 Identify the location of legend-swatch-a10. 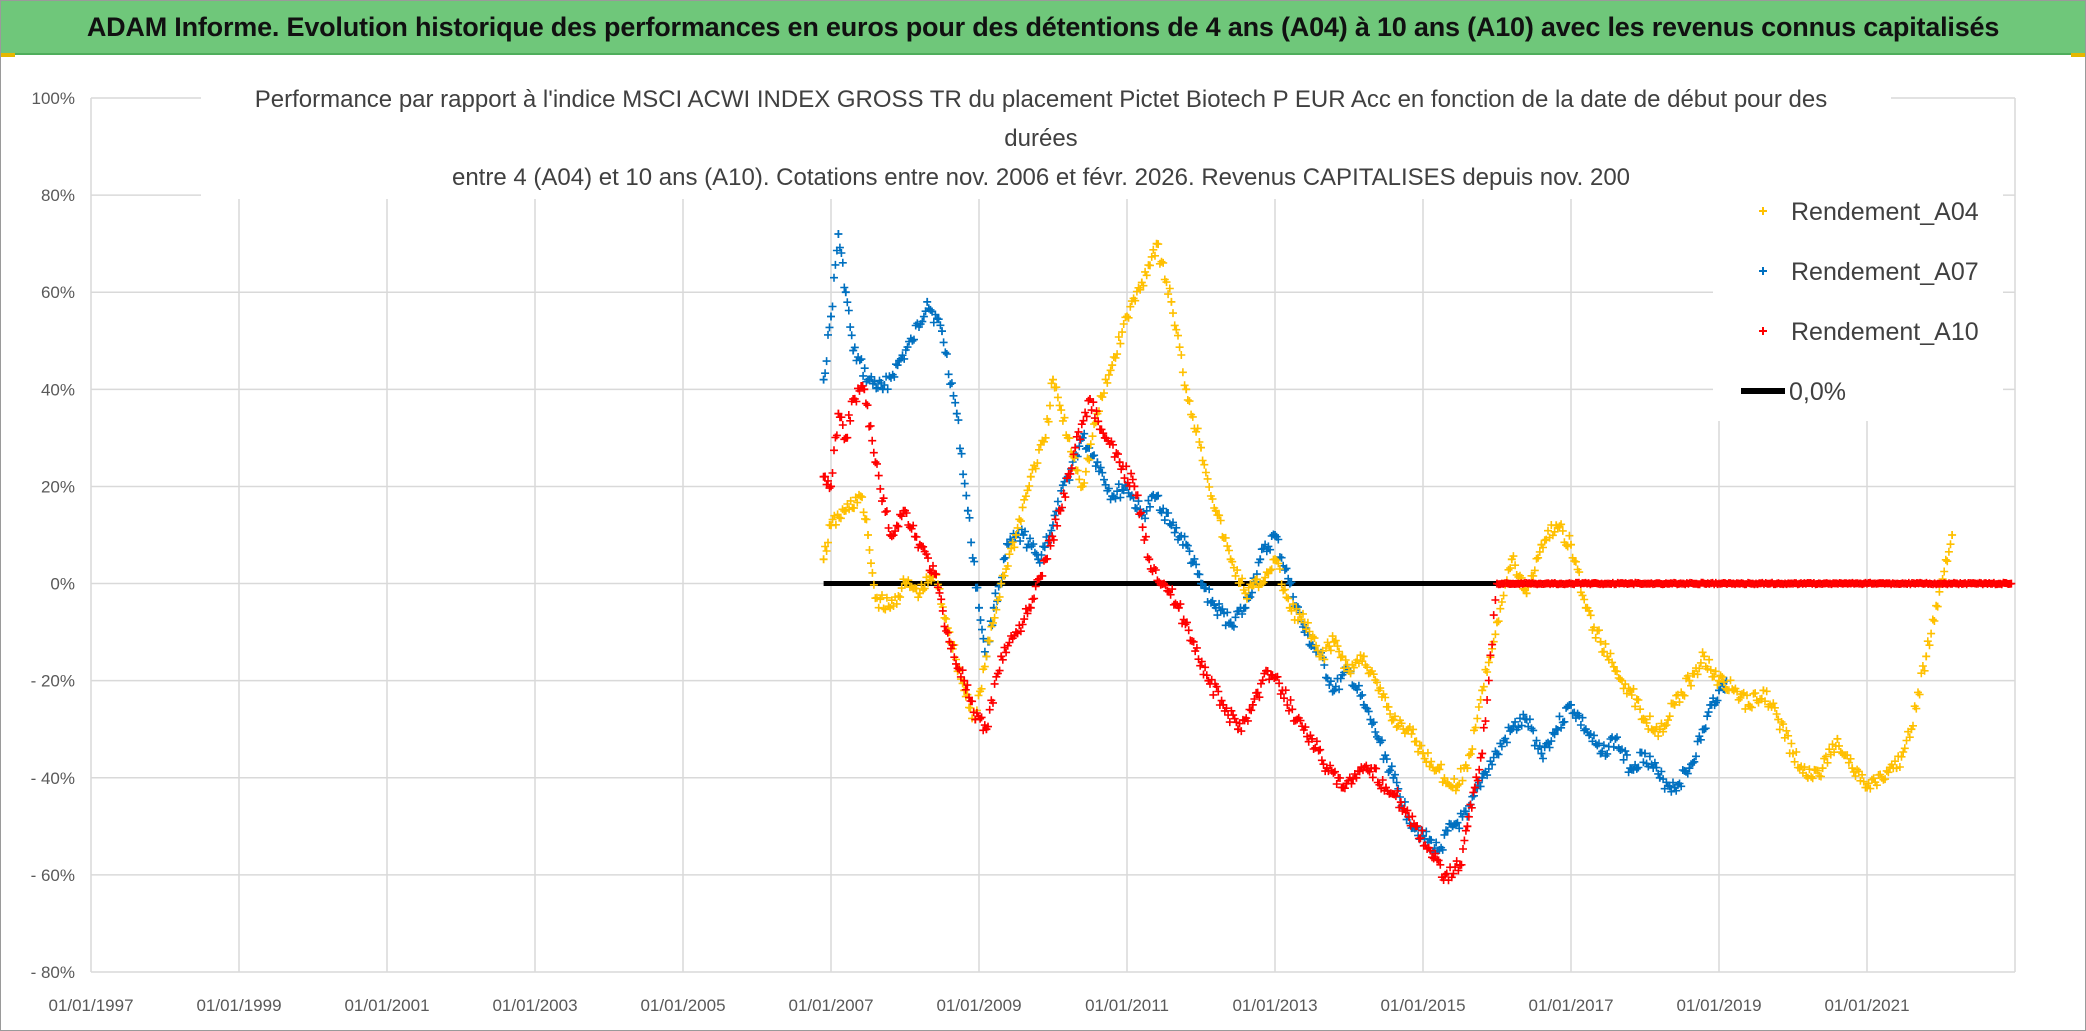
(1763, 331).